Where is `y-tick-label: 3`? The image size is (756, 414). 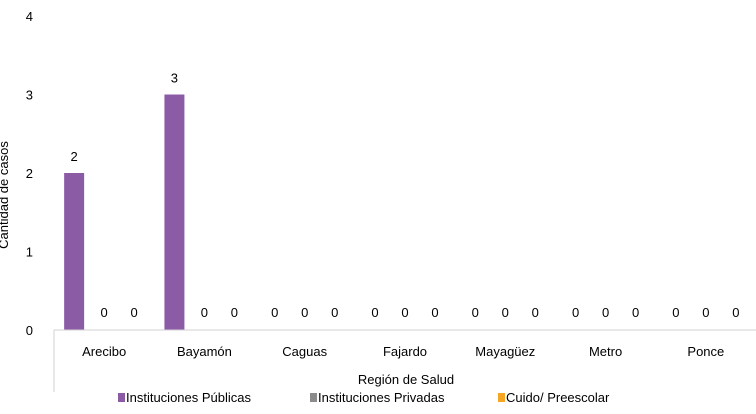 y-tick-label: 3 is located at coordinates (29, 95).